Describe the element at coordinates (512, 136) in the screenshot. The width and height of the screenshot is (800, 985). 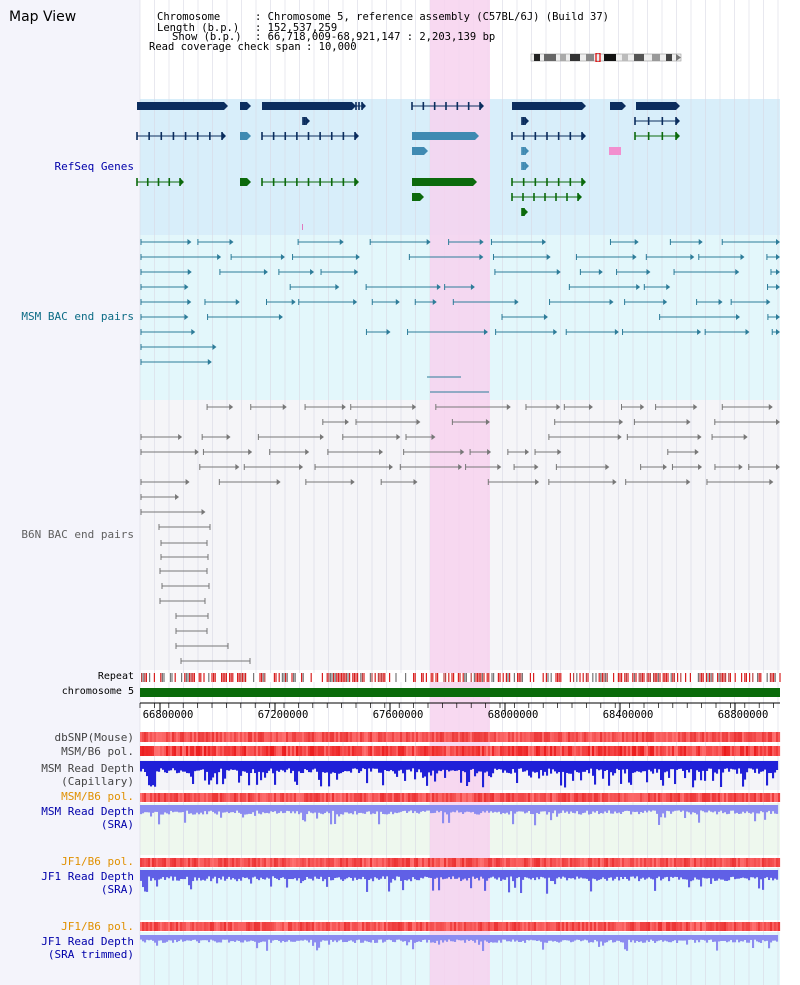
I see `gene-exon` at that location.